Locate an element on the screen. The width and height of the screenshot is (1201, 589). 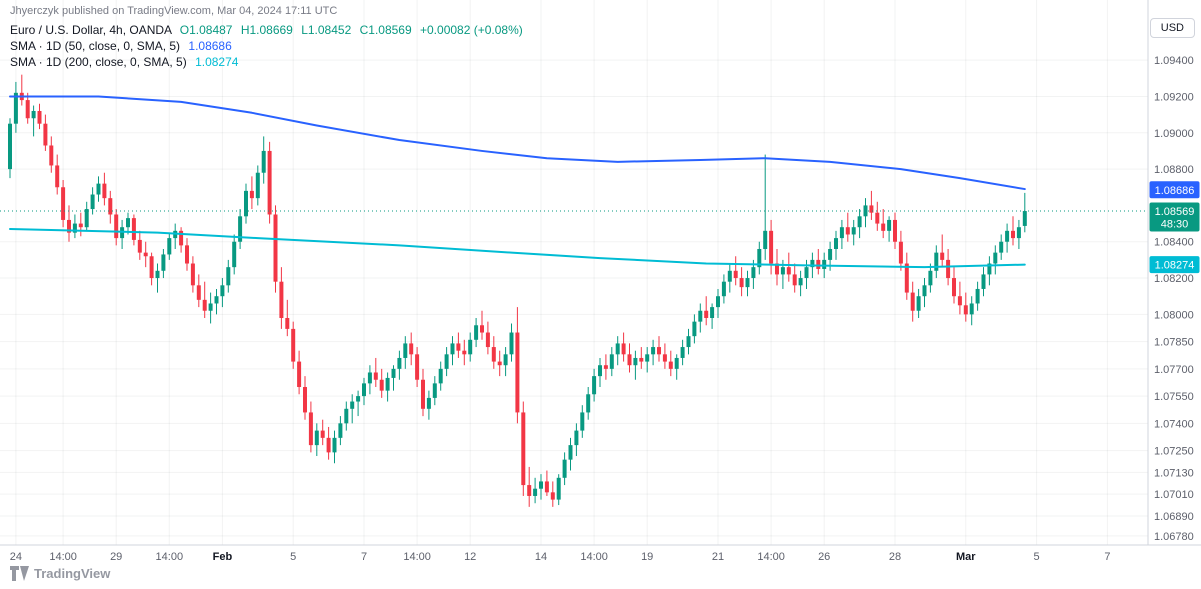
price-tick-label: 1.06890 is located at coordinates (1174, 517).